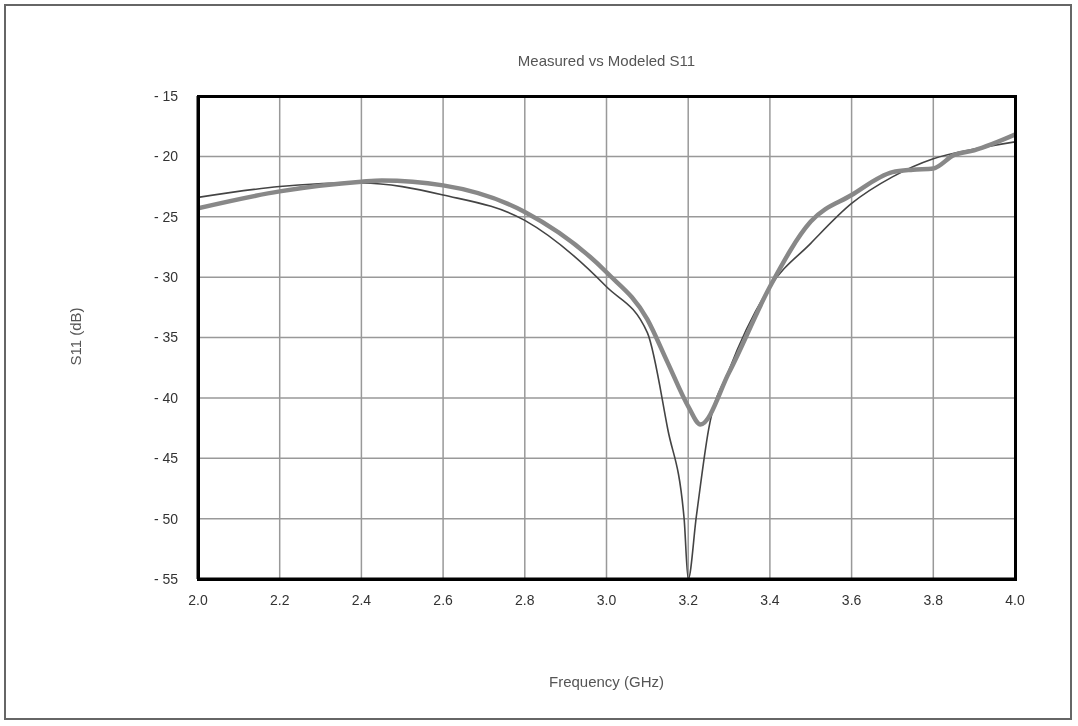 The image size is (1078, 726). What do you see at coordinates (279, 599) in the screenshot?
I see `x-tick-label: 2.2` at bounding box center [279, 599].